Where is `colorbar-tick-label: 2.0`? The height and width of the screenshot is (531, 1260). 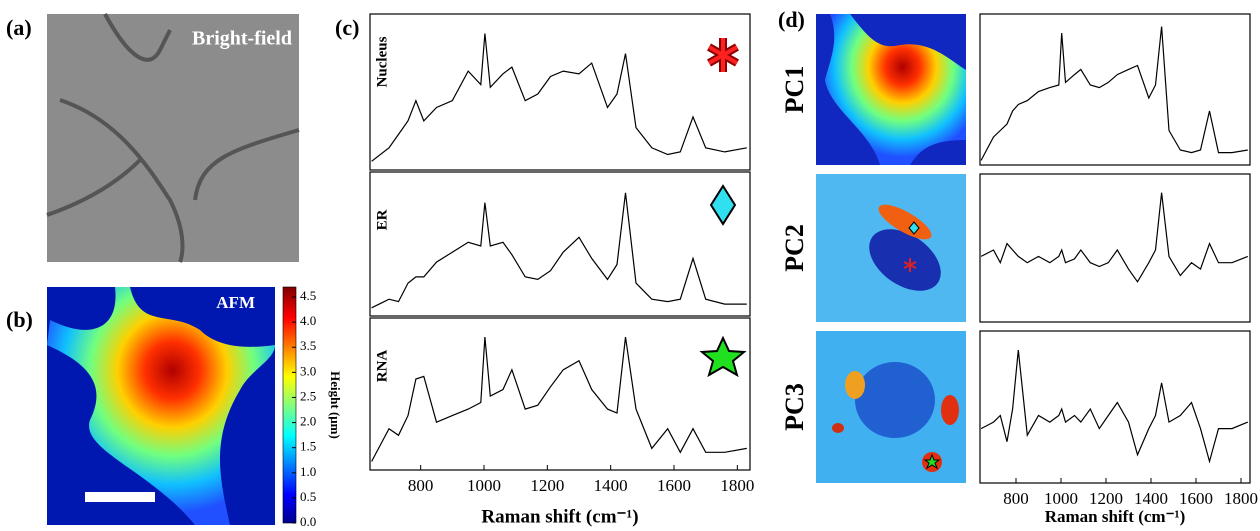
colorbar-tick-label: 2.0 is located at coordinates (308, 421).